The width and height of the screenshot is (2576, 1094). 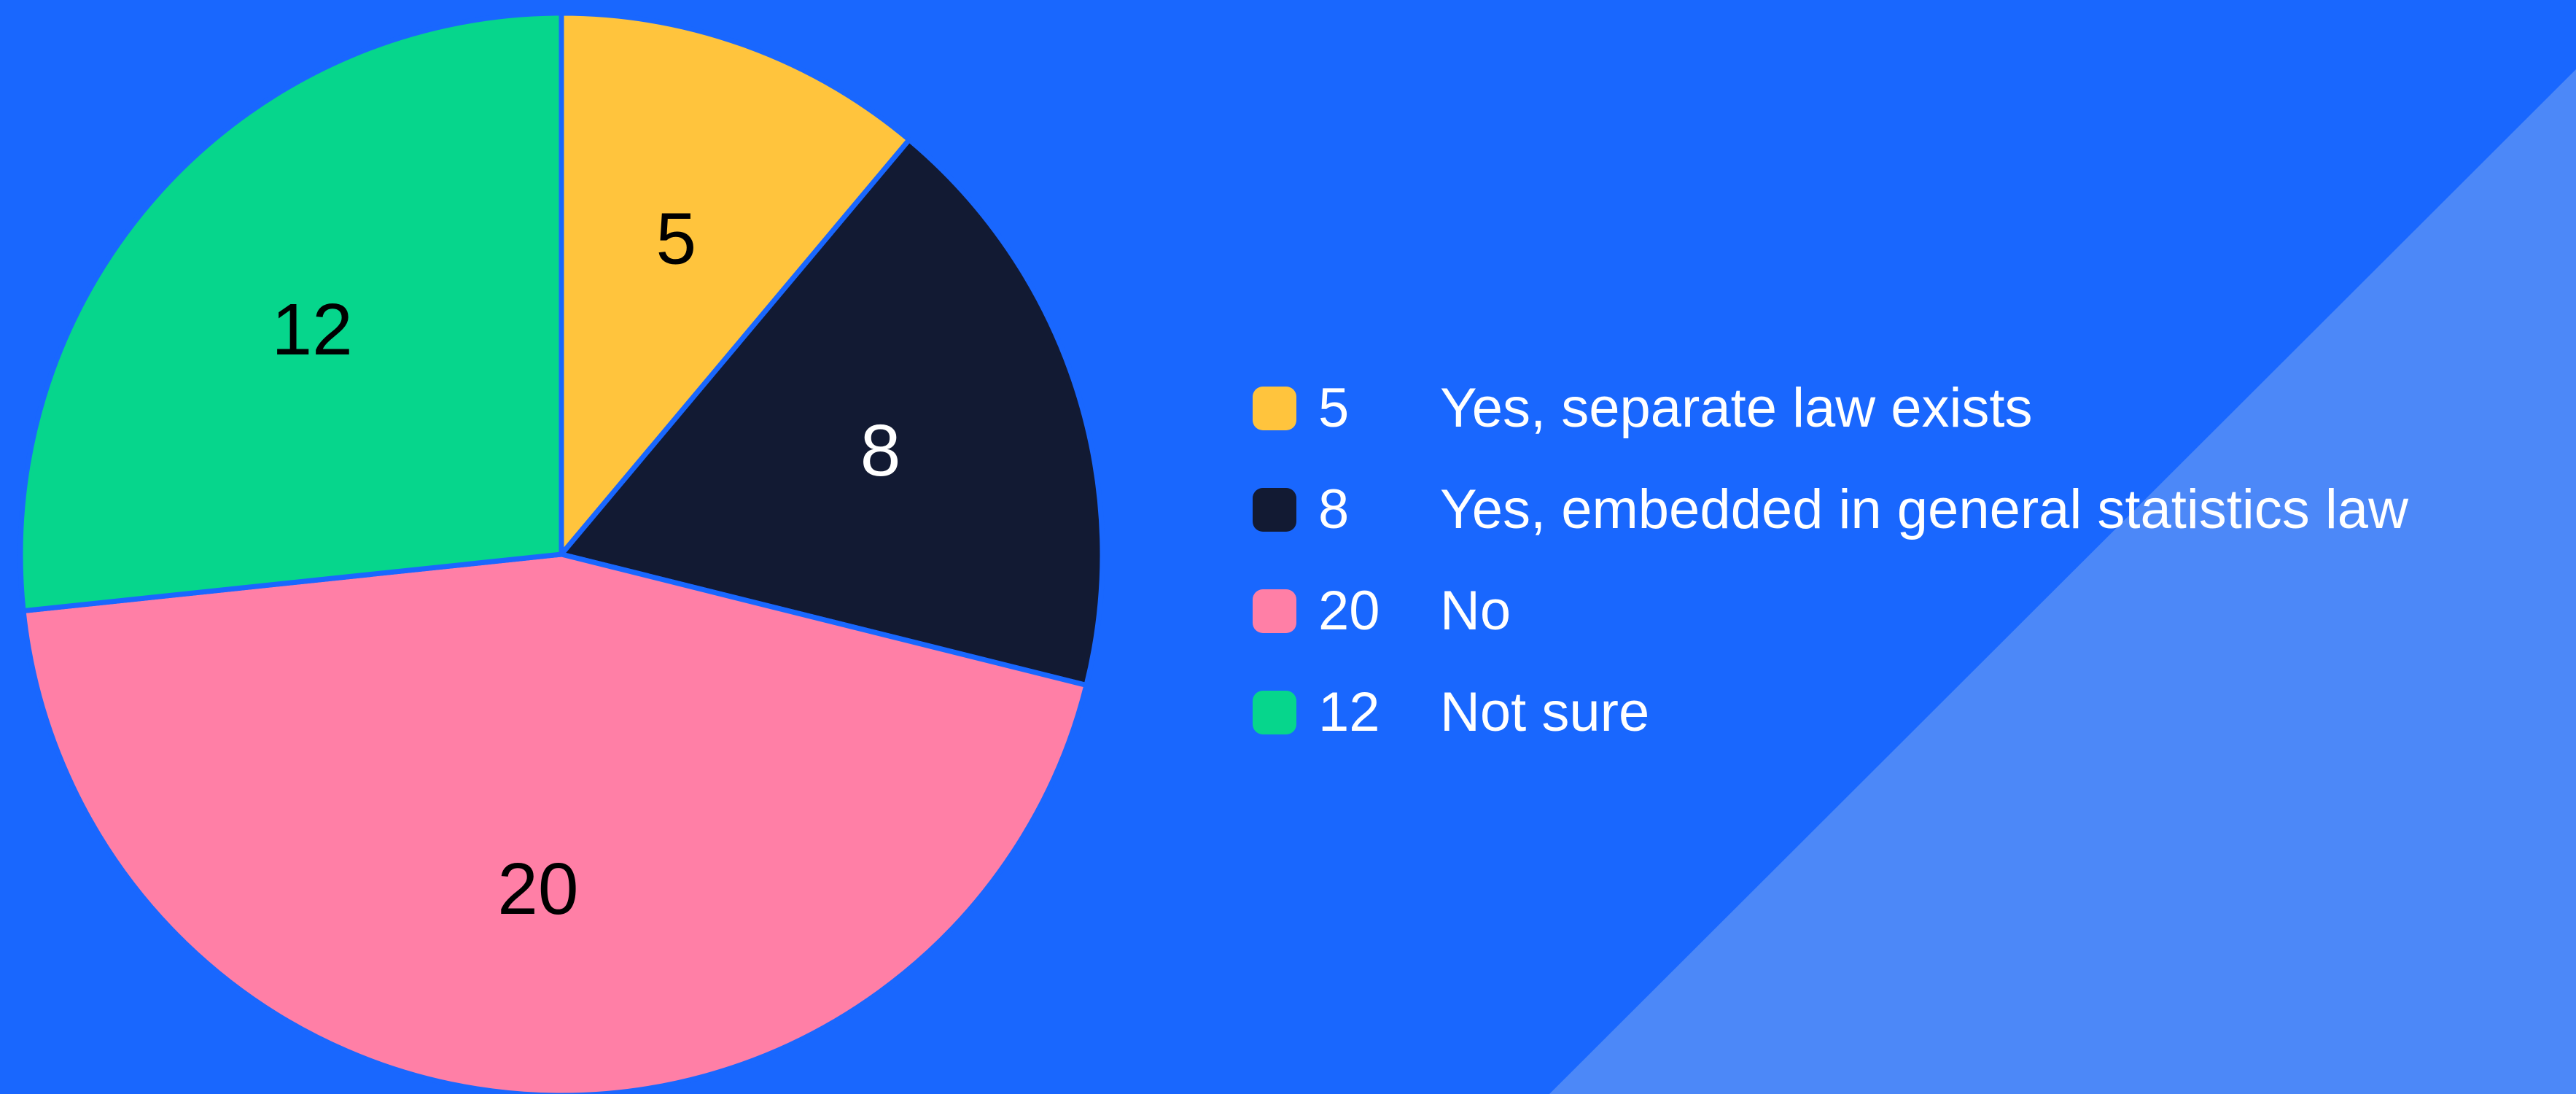 What do you see at coordinates (676, 239) in the screenshot?
I see `pie-slice-label: 5` at bounding box center [676, 239].